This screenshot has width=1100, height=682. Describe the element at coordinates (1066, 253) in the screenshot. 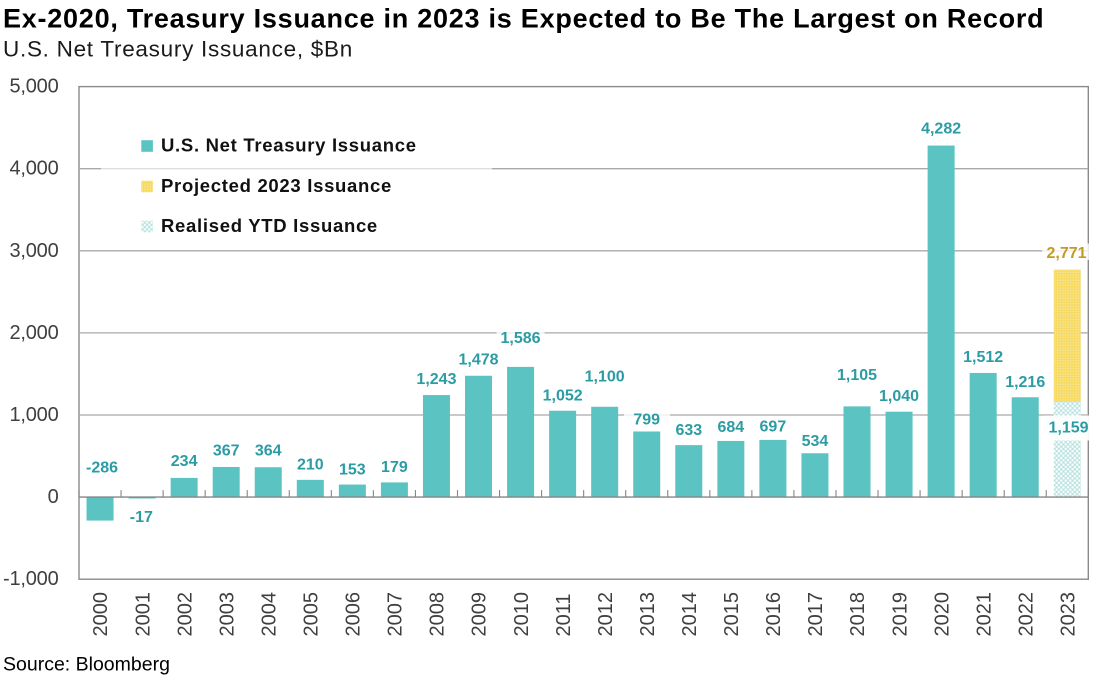

I see `svg-text: 2,771` at that location.